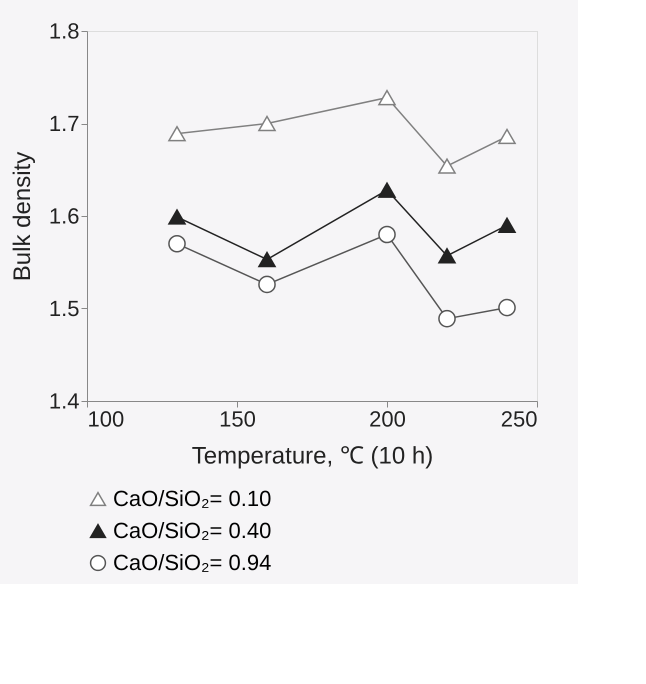 This screenshot has height=684, width=646. Describe the element at coordinates (192, 562) in the screenshot. I see `legend-label: CaO/SiO₂= 0.94` at that location.